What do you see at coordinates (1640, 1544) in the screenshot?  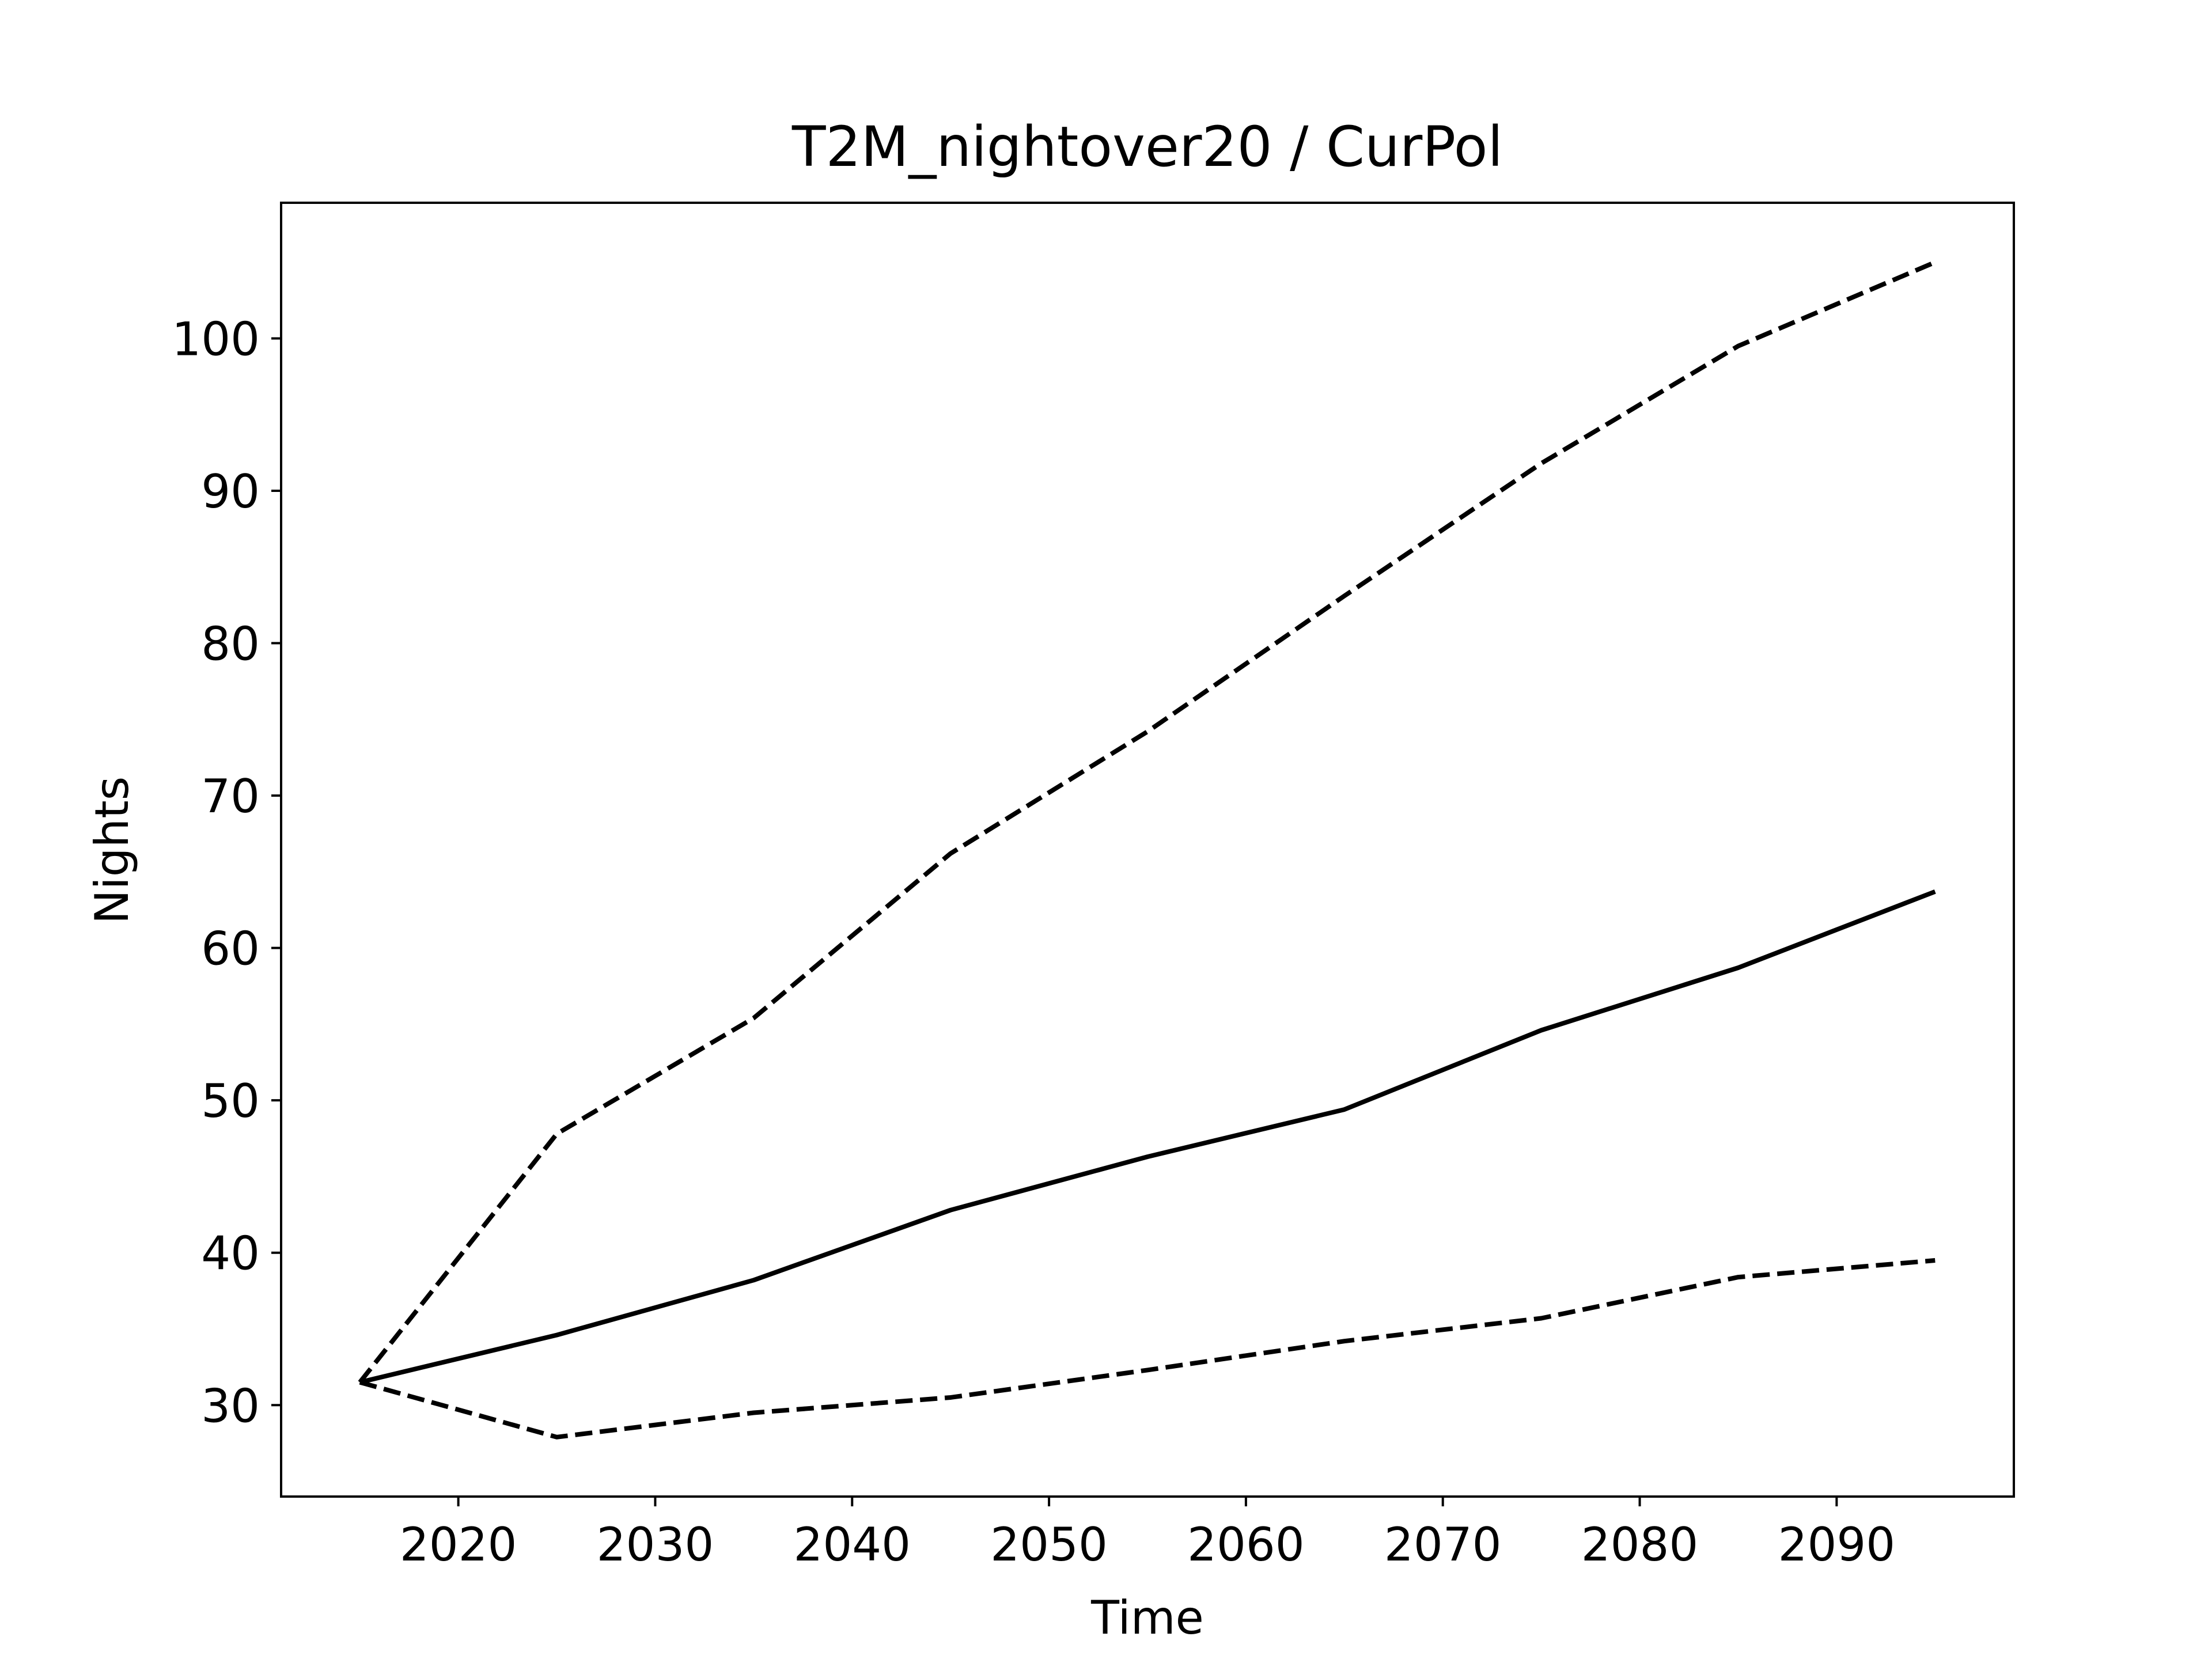 I see `x-tick-label: 2080` at bounding box center [1640, 1544].